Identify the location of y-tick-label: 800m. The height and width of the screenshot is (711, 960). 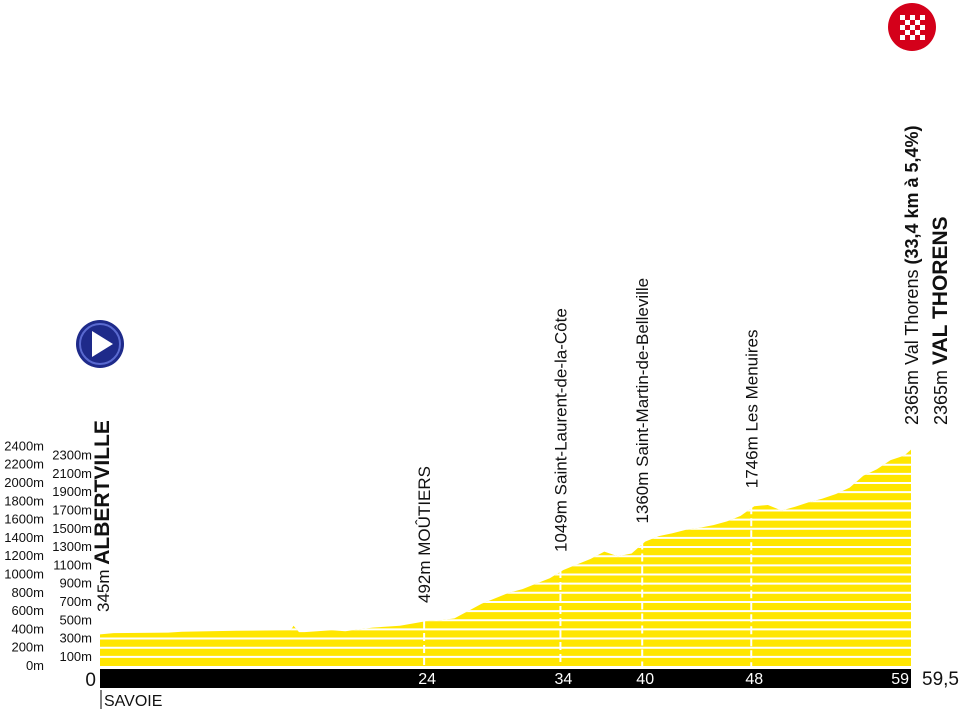
(27, 592).